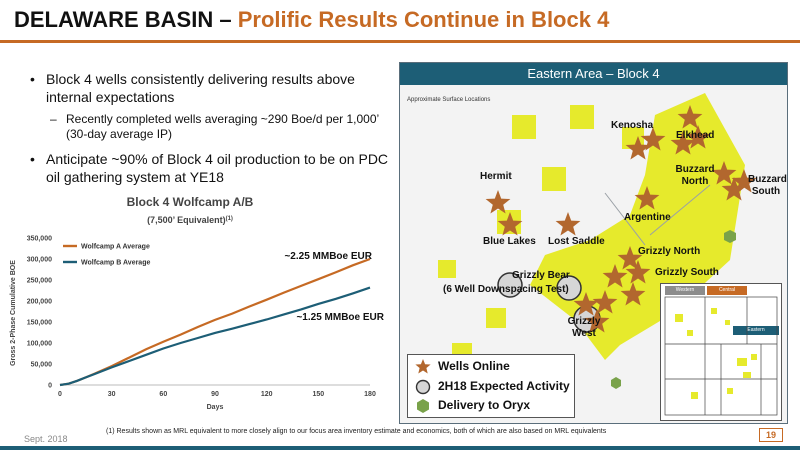  I want to click on chart-subtitle: (7,500’ Equivalent)(1), so click(190, 220).